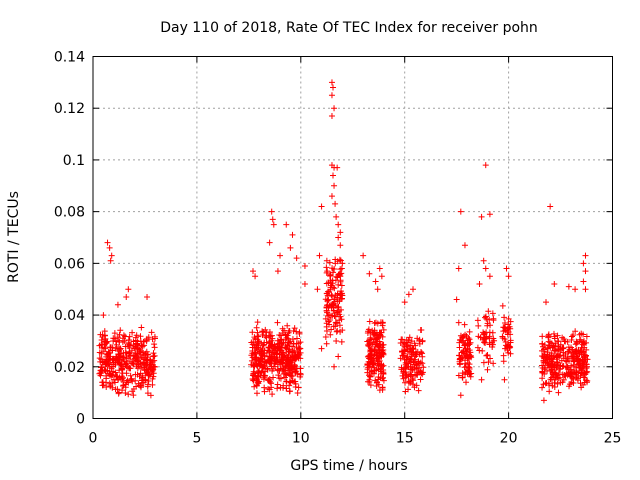  Describe the element at coordinates (74, 161) in the screenshot. I see `y-tick-label: 0.1` at that location.